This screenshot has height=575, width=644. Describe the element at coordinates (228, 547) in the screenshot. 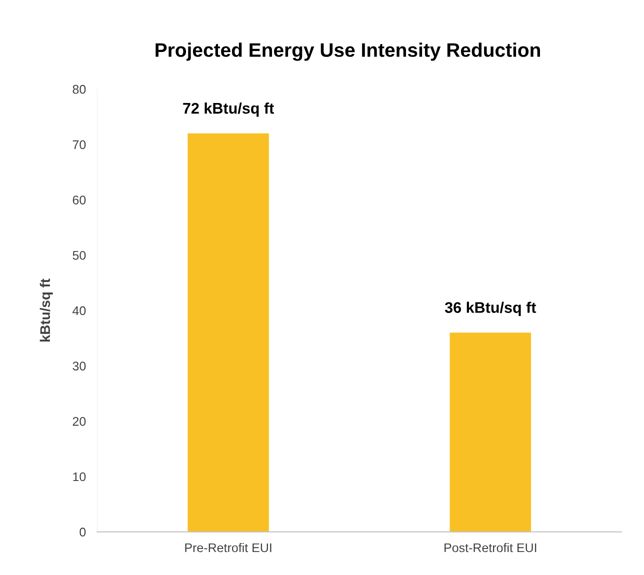

I see `x-tick-label: Pre-Retrofit EUI` at that location.